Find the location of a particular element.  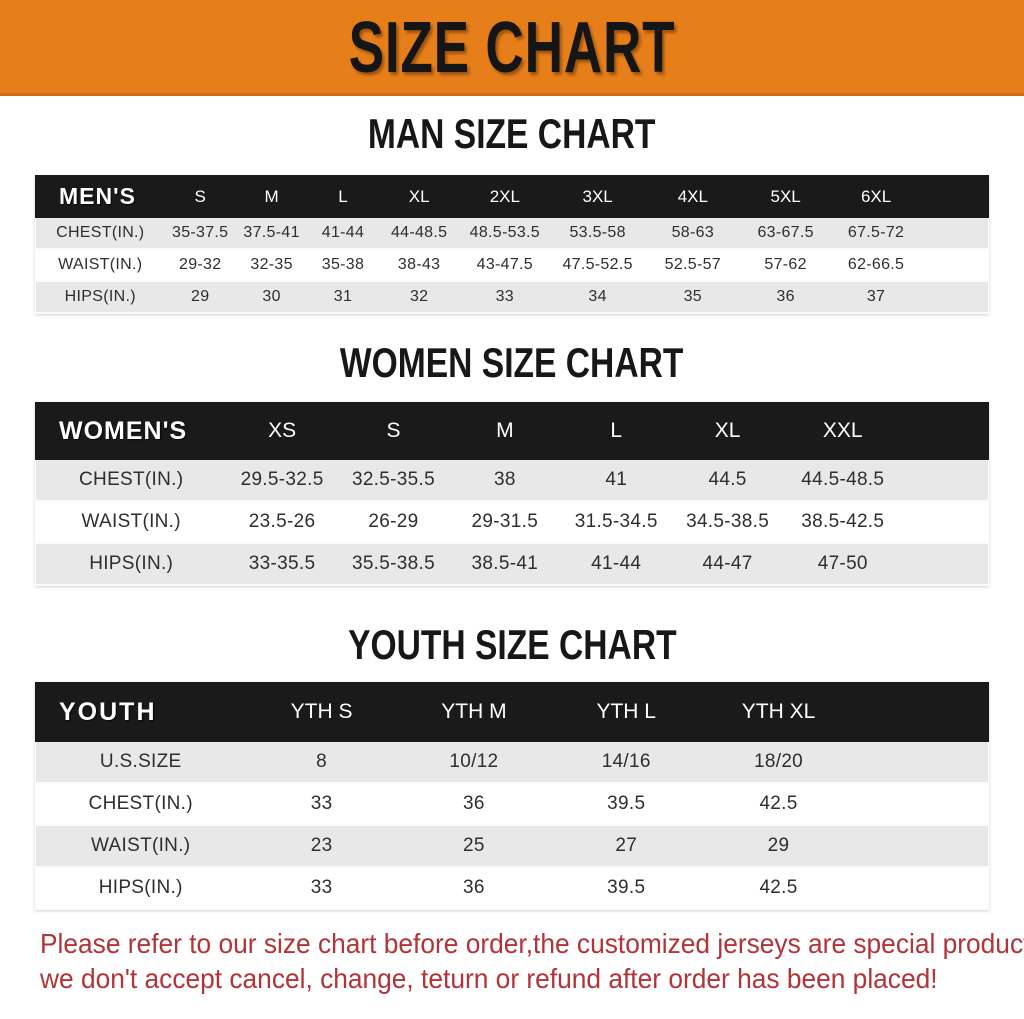

size-value-cell: 14/16 is located at coordinates (626, 761).